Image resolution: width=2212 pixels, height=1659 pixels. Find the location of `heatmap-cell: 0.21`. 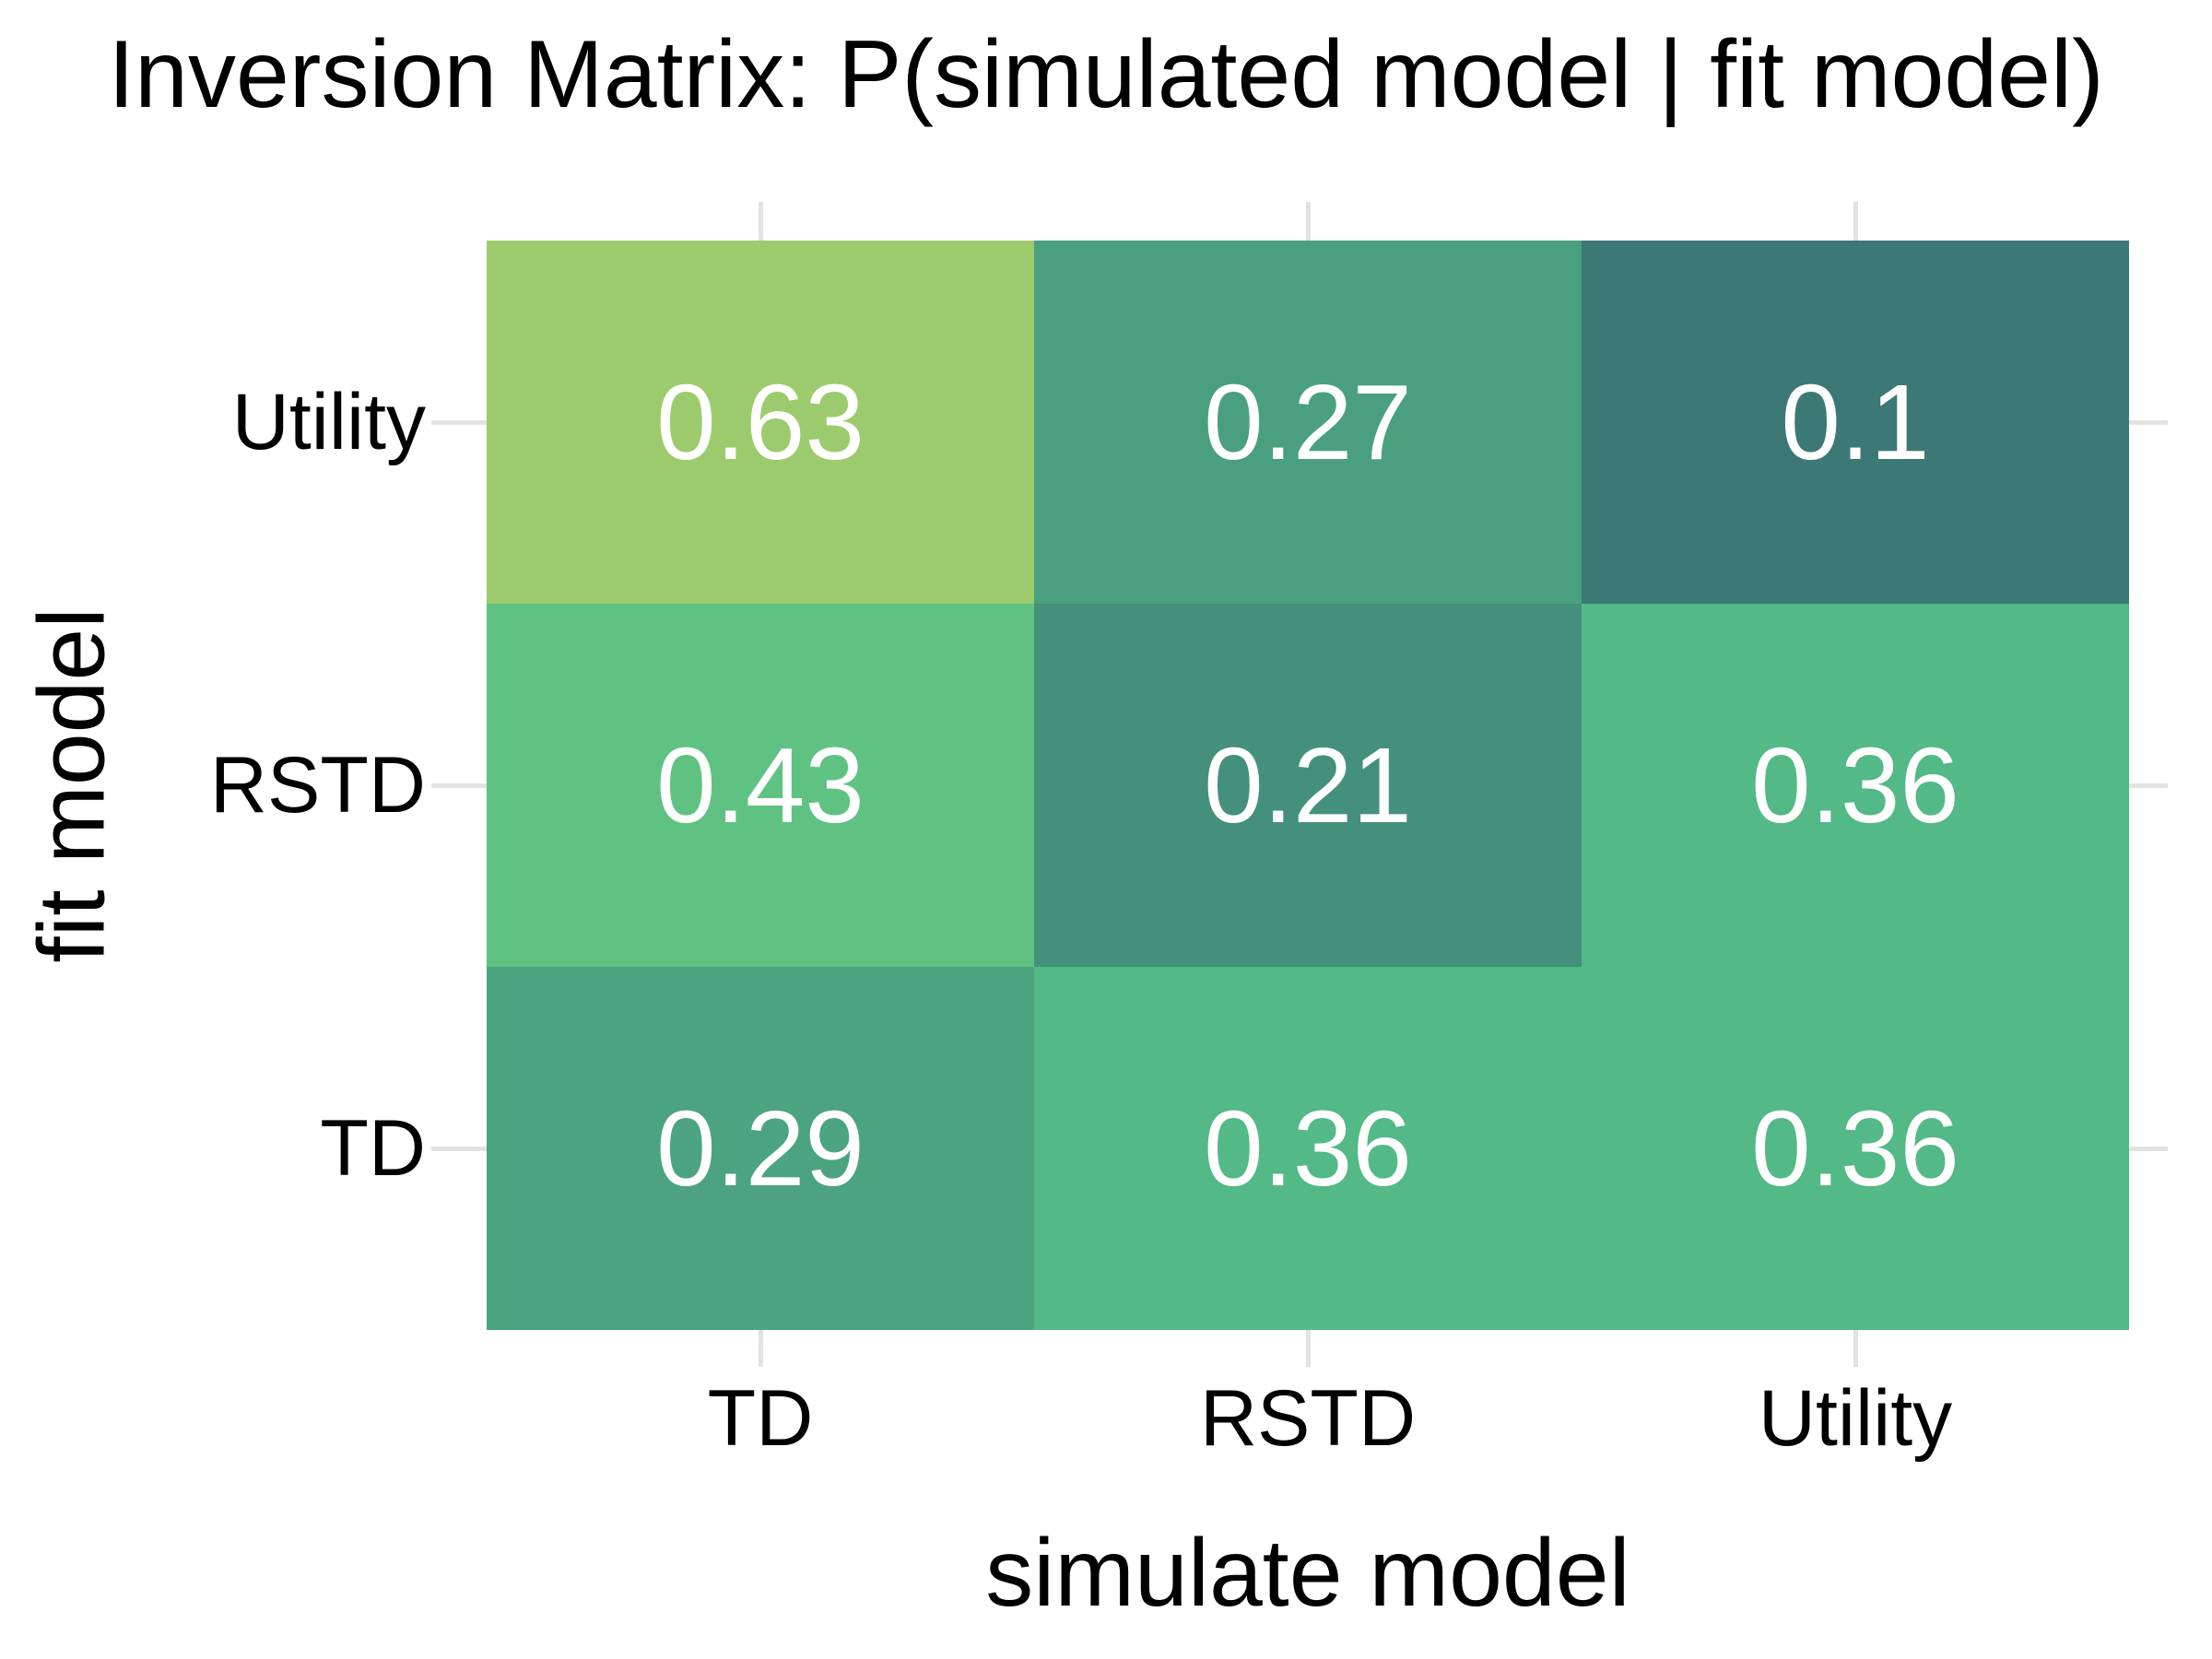

heatmap-cell: 0.21 is located at coordinates (1308, 785).